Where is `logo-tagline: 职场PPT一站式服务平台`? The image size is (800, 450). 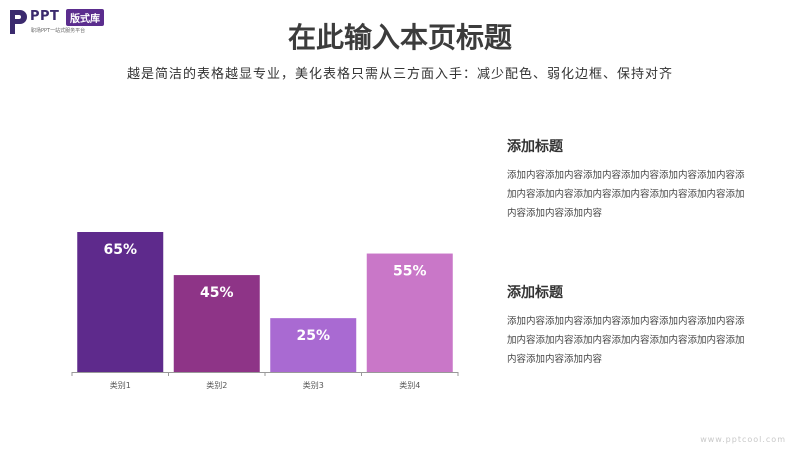
logo-tagline: 职场PPT一站式服务平台 is located at coordinates (58, 31).